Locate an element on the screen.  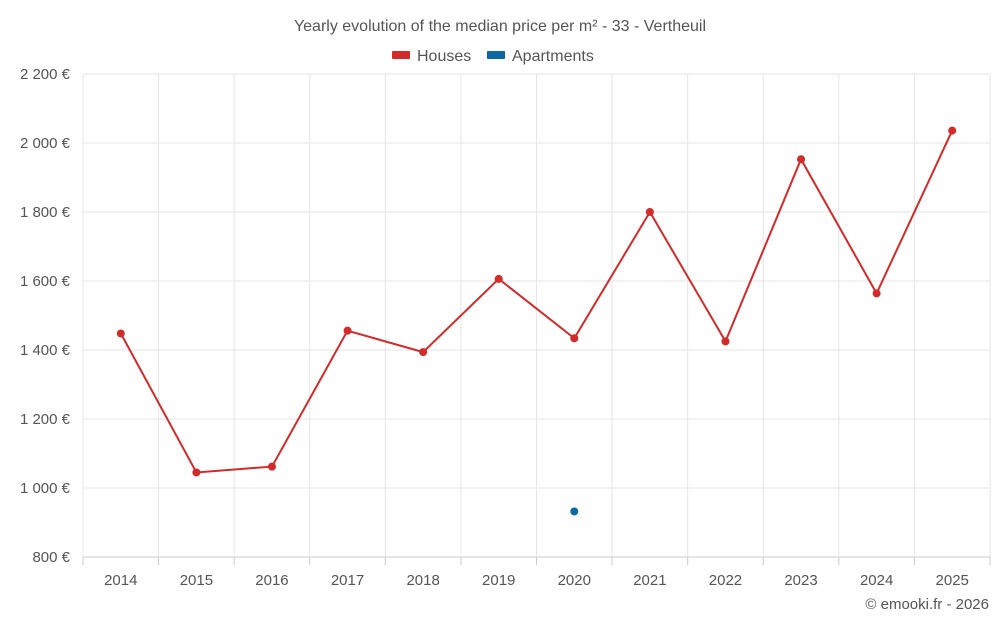
legend-item-houses: Houses is located at coordinates (431, 56).